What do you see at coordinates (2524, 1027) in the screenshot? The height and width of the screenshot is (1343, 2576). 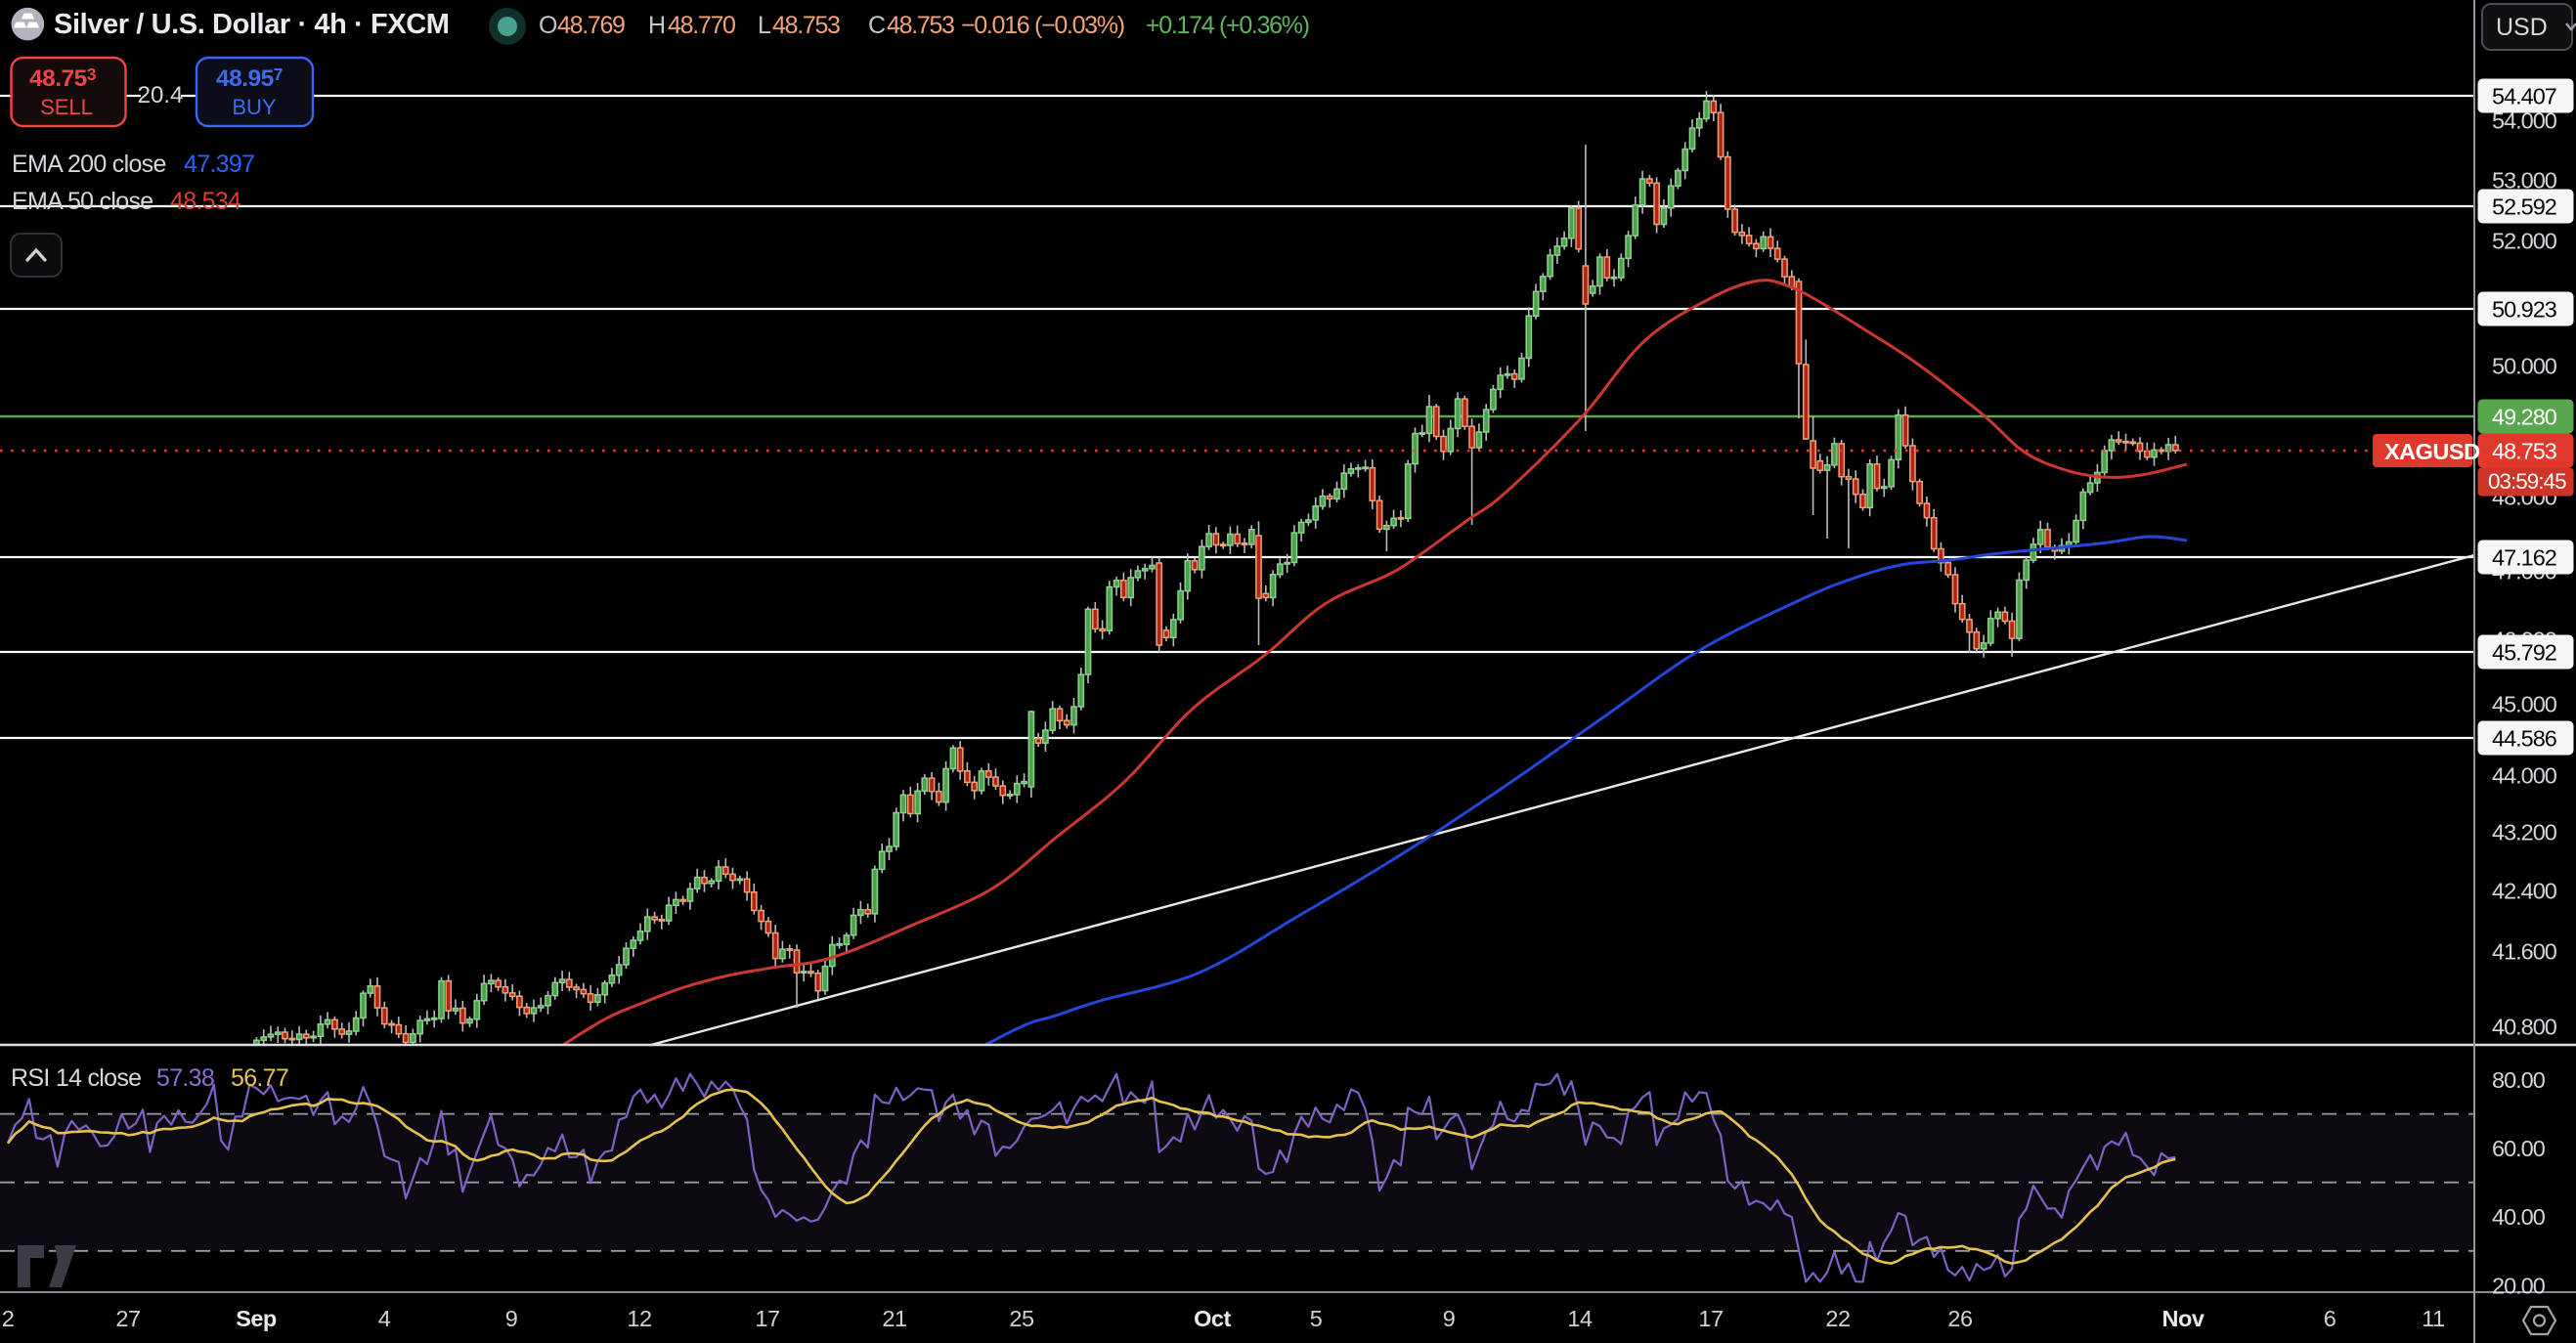 I see `svg-text: 40.800` at bounding box center [2524, 1027].